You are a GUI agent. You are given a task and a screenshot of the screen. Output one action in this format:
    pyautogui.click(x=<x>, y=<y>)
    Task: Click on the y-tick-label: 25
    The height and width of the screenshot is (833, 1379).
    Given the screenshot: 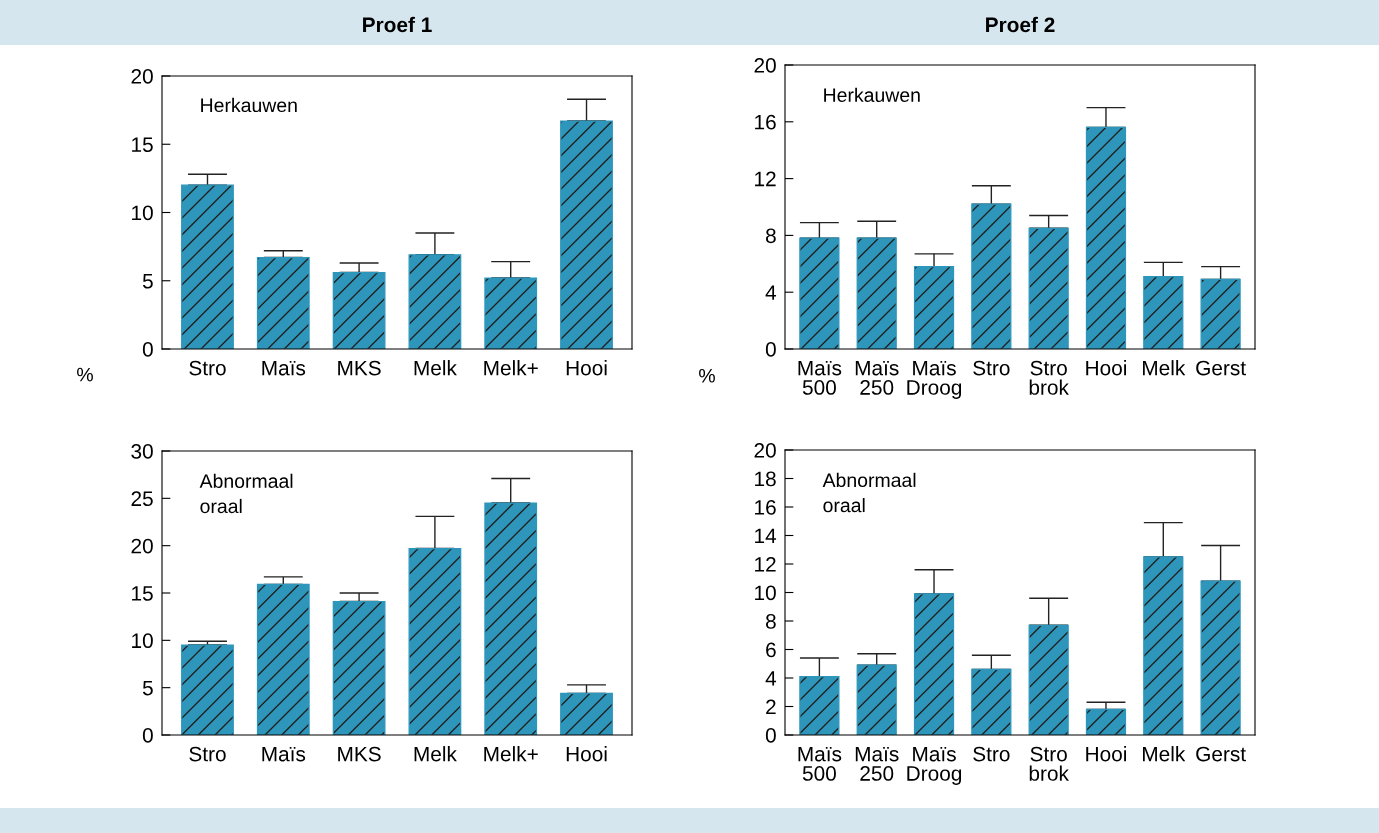 What is the action you would take?
    pyautogui.click(x=142, y=499)
    